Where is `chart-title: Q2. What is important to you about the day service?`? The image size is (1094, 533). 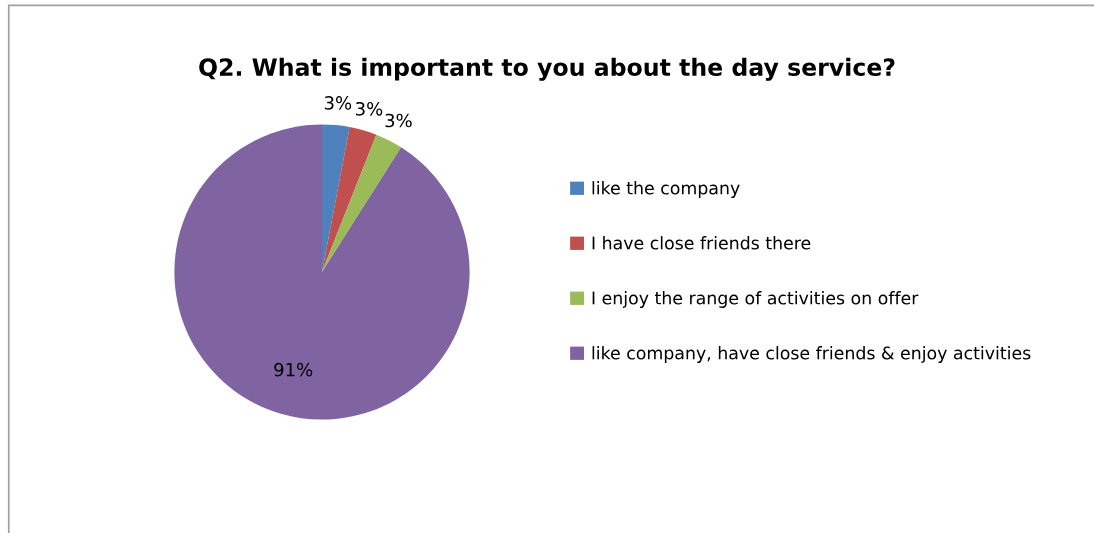
chart-title: Q2. What is important to you about the day service? is located at coordinates (547, 69).